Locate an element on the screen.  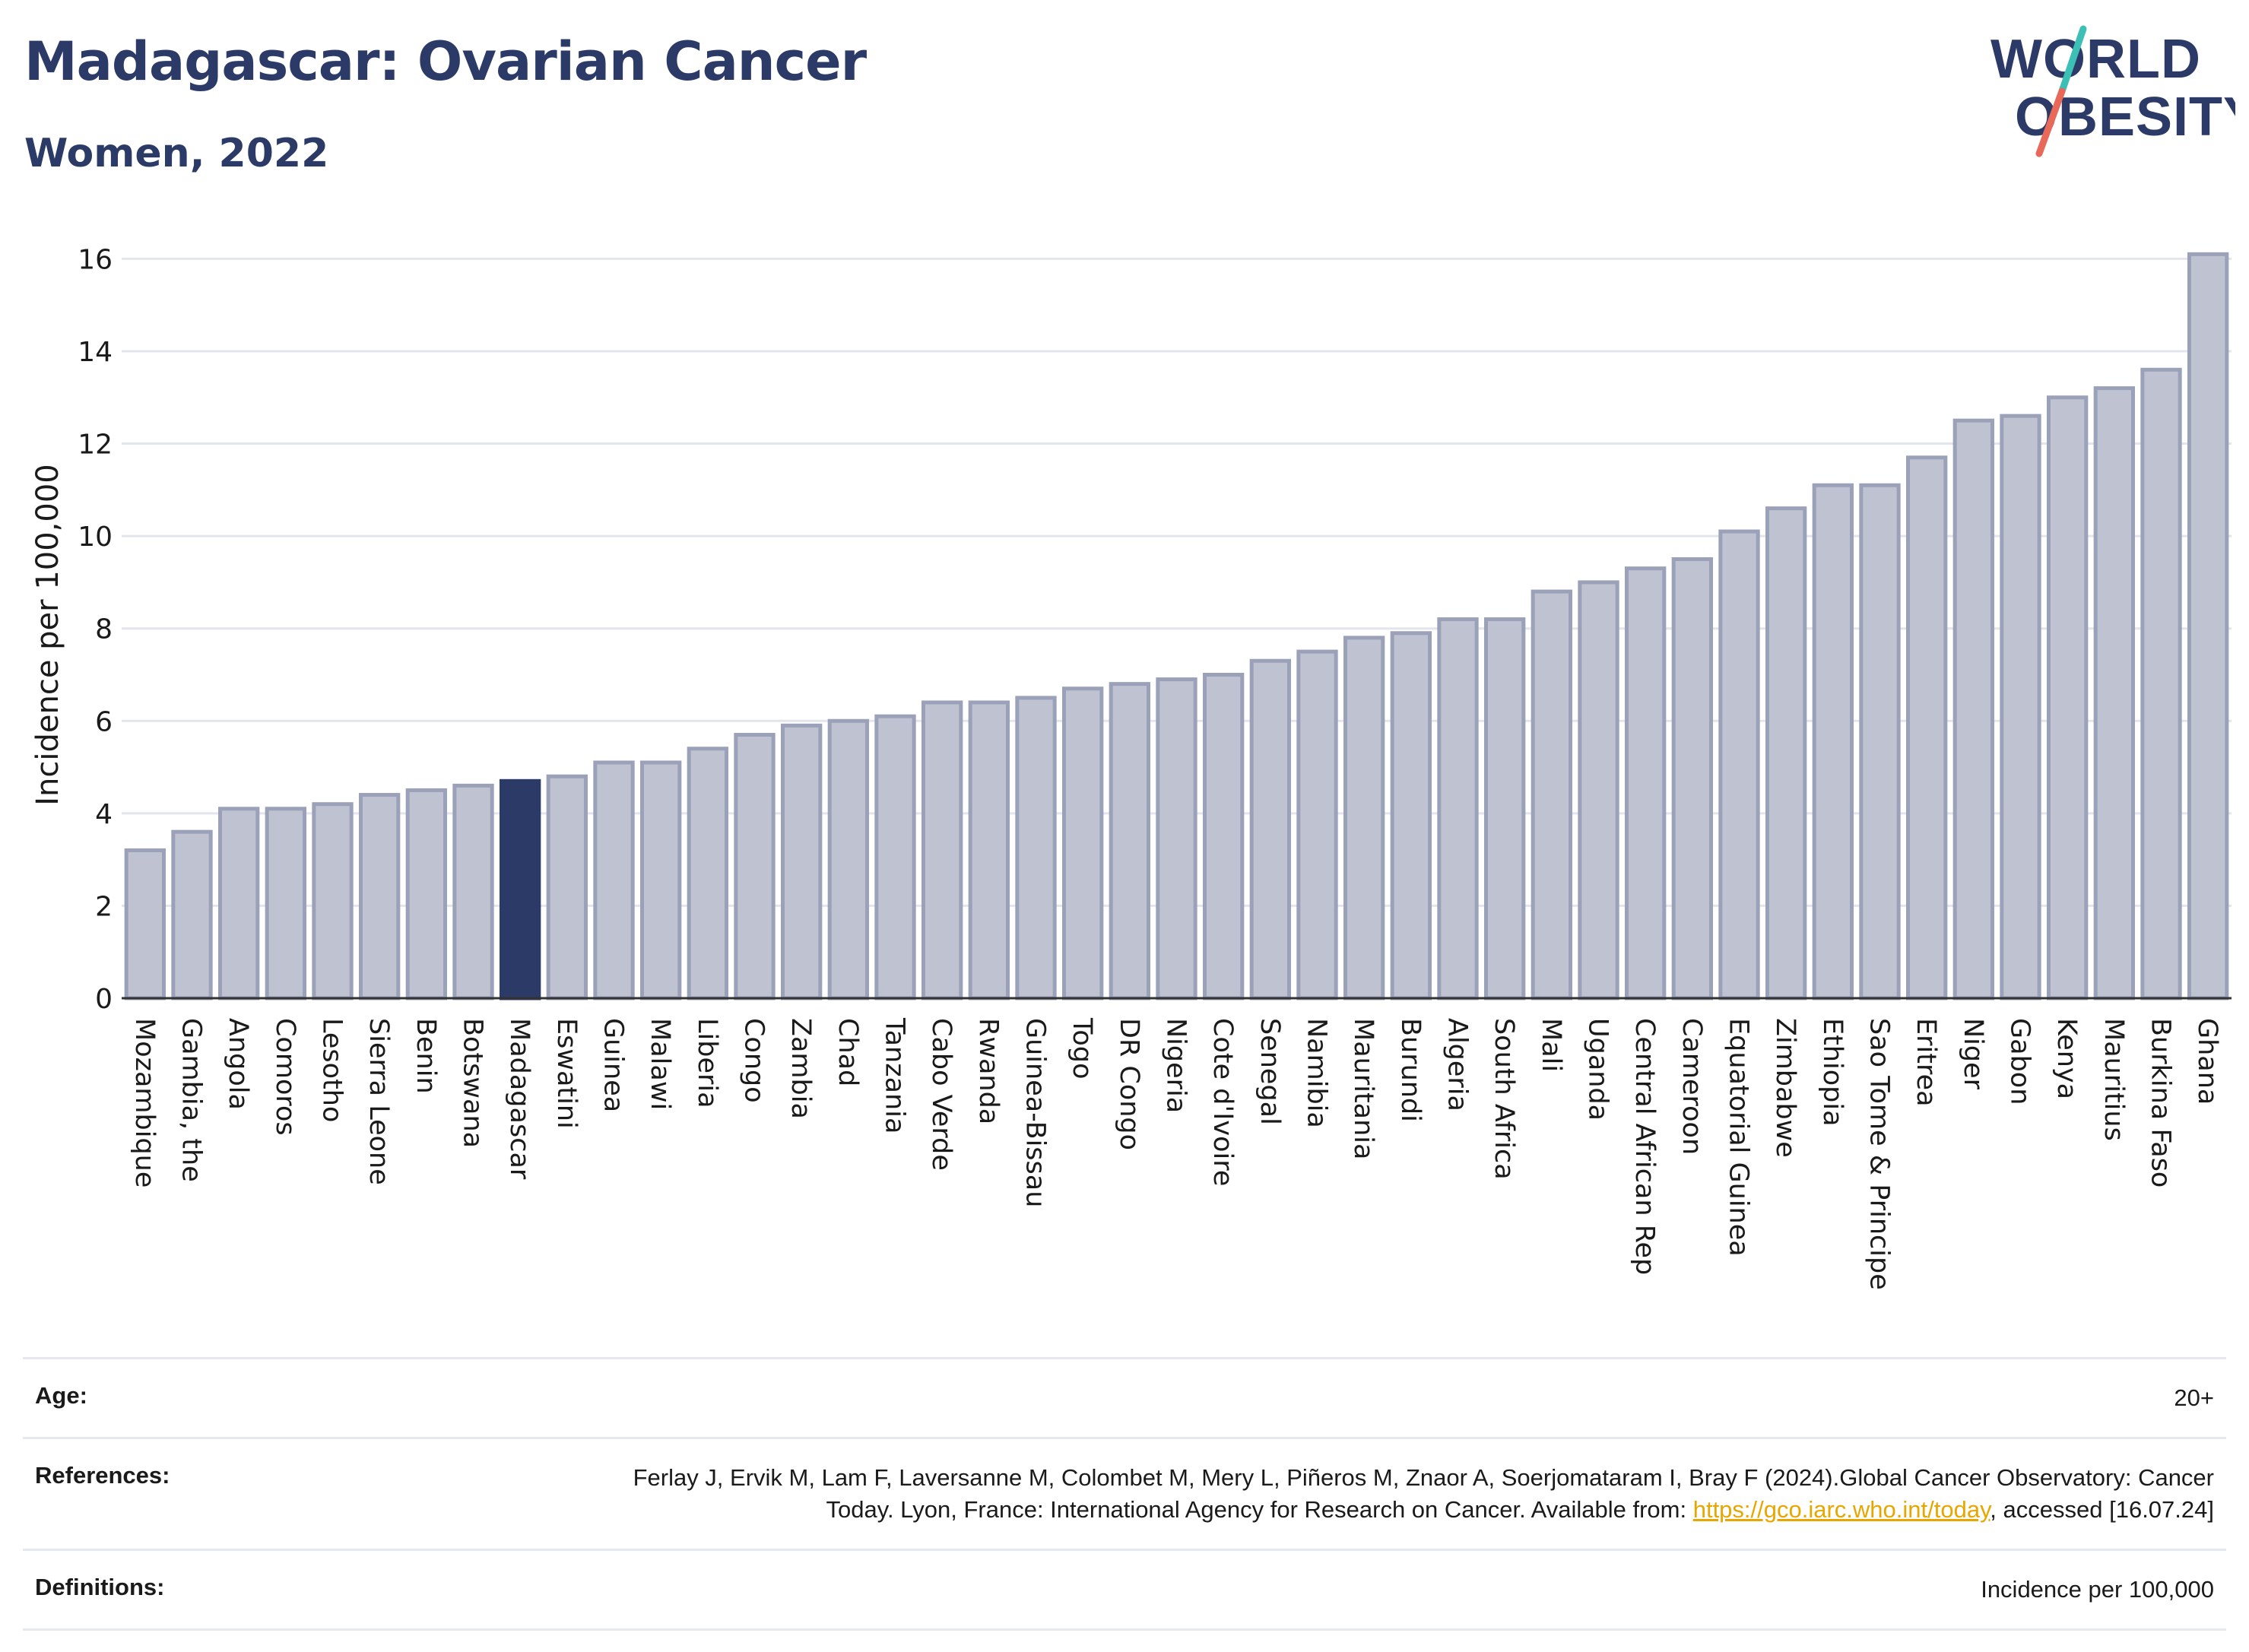
bar-gabon is located at coordinates (2020, 707).